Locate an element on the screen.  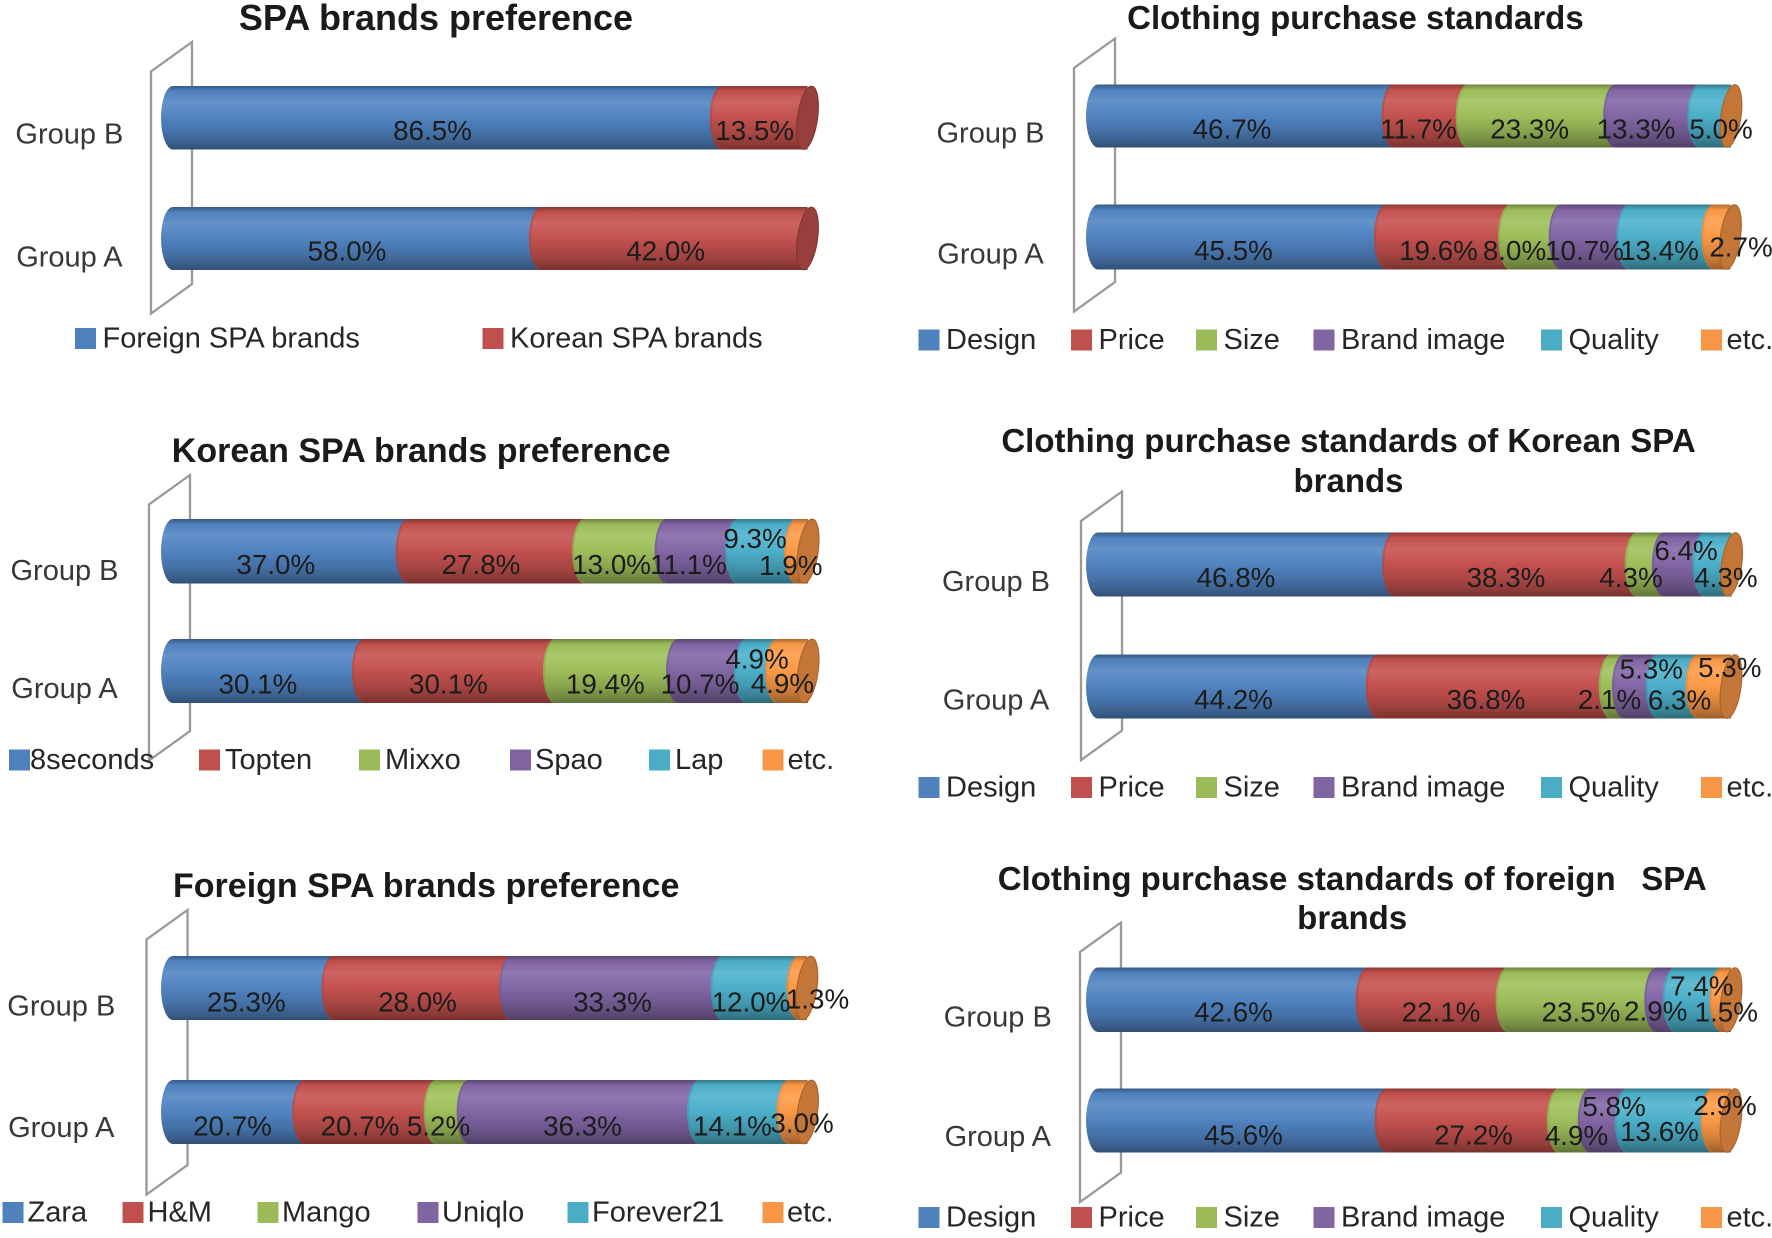
svg-text: 27.2% is located at coordinates (1473, 1135).